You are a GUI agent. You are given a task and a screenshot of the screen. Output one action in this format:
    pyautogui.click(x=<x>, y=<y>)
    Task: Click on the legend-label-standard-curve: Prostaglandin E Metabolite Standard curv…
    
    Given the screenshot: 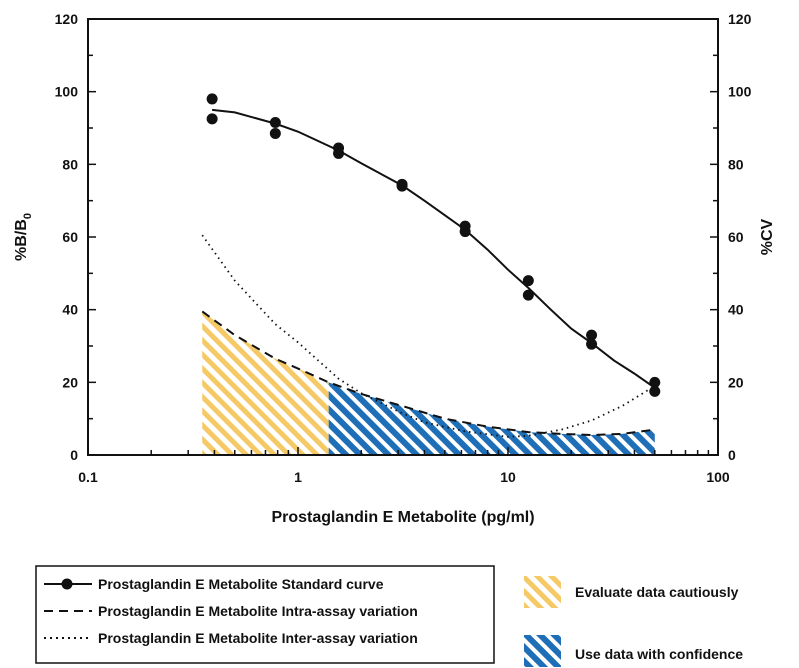 What is the action you would take?
    pyautogui.click(x=241, y=584)
    